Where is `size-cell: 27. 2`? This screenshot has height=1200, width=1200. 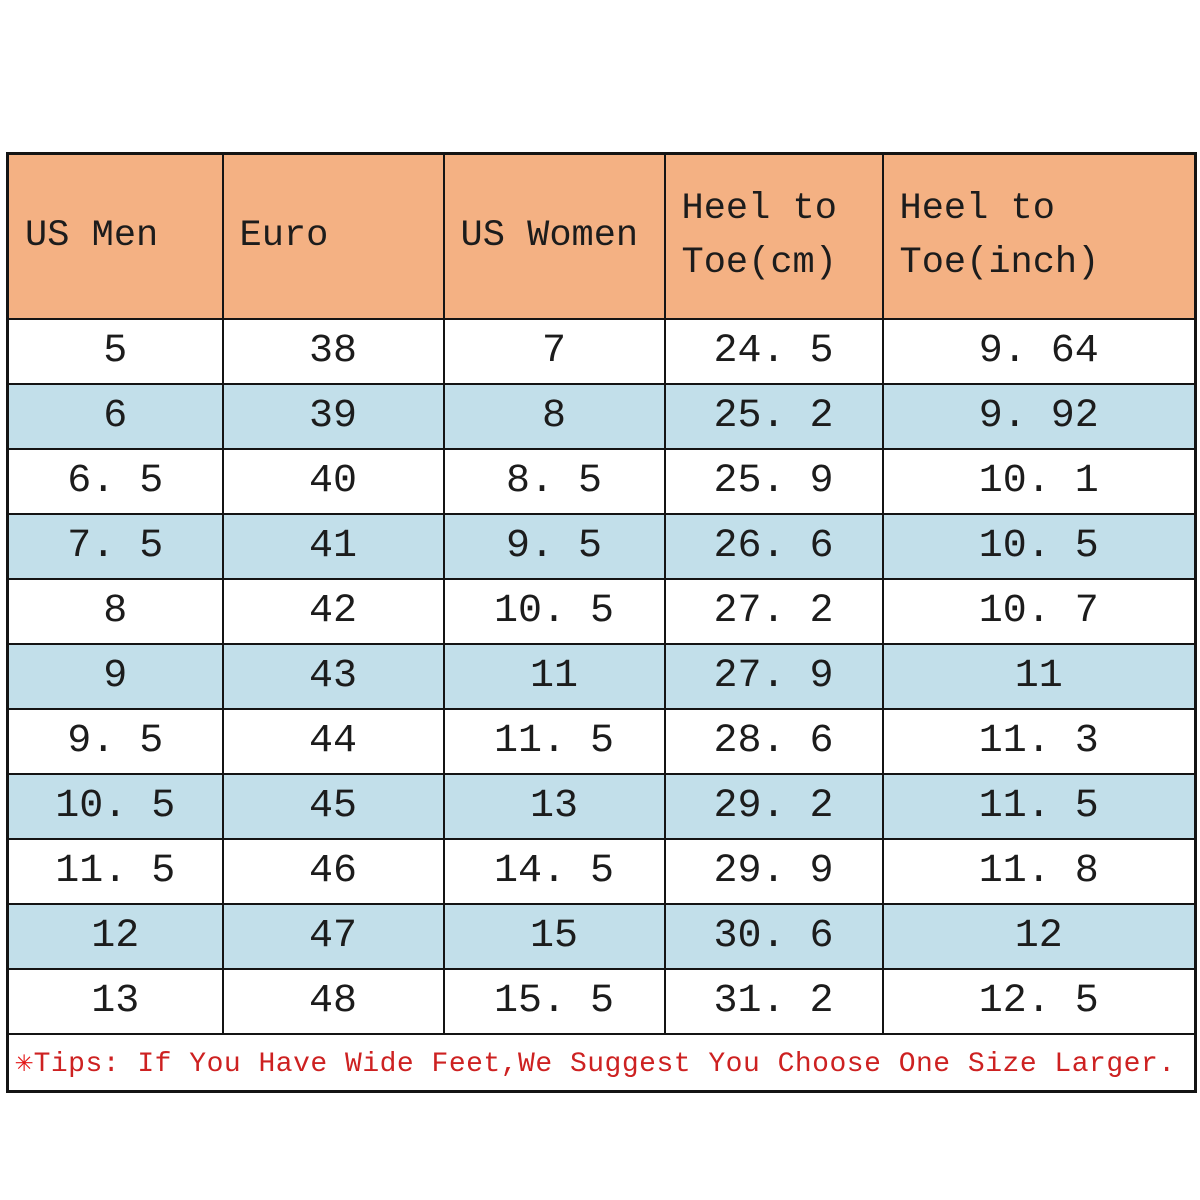
size-cell: 27. 2 is located at coordinates (773, 611).